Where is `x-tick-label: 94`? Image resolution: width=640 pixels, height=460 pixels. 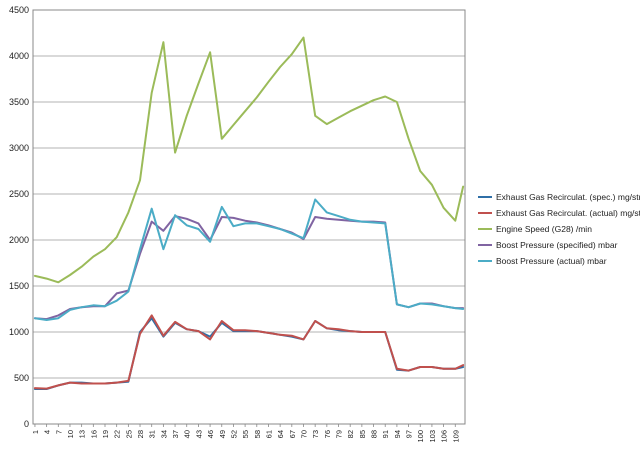 x-tick-label: 94 is located at coordinates (397, 434).